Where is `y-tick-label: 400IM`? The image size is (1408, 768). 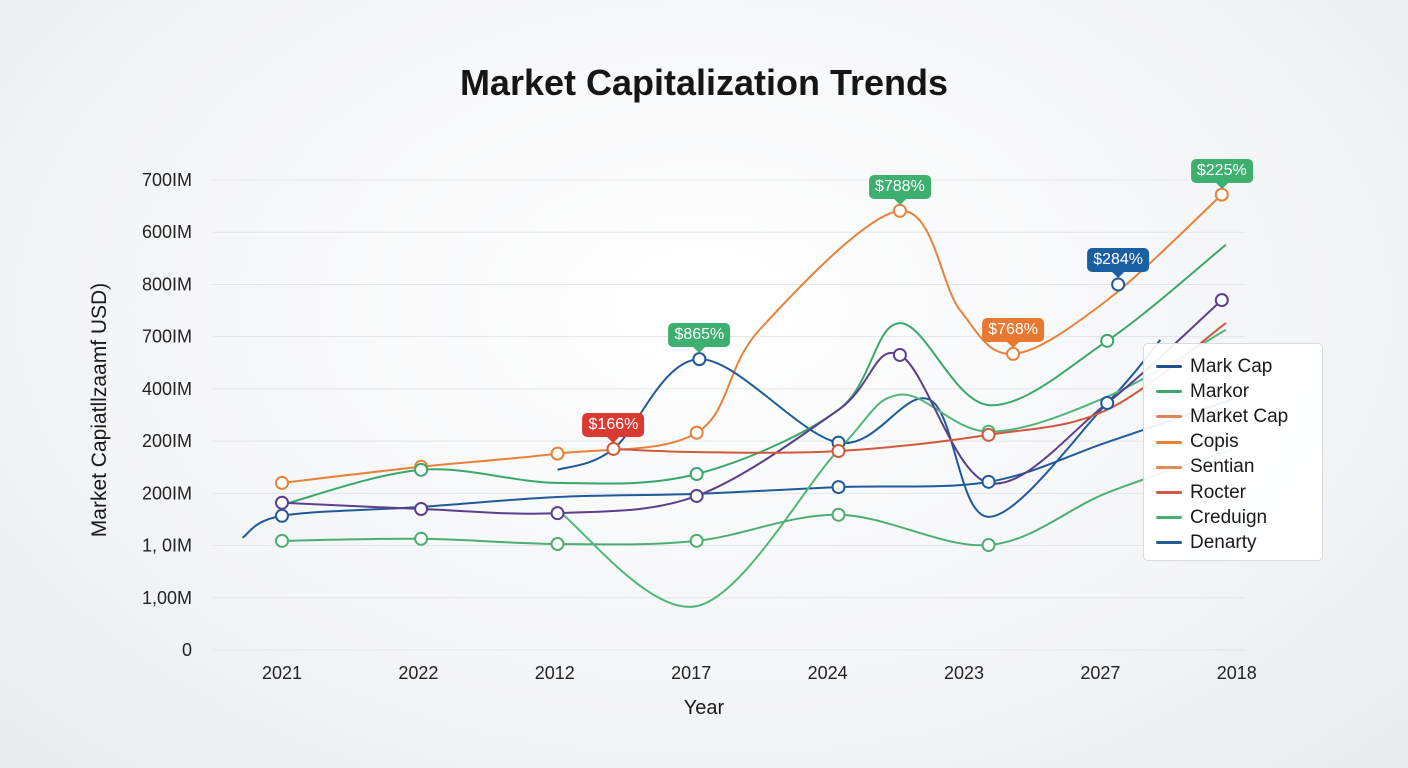 y-tick-label: 400IM is located at coordinates (167, 389).